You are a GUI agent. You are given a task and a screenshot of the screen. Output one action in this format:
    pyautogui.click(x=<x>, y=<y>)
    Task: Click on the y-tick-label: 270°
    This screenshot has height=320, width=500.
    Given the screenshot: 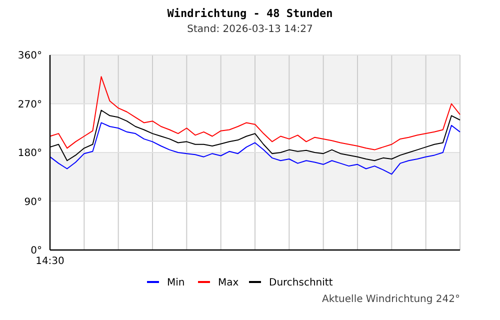 What is the action you would take?
    pyautogui.click(x=30, y=104)
    